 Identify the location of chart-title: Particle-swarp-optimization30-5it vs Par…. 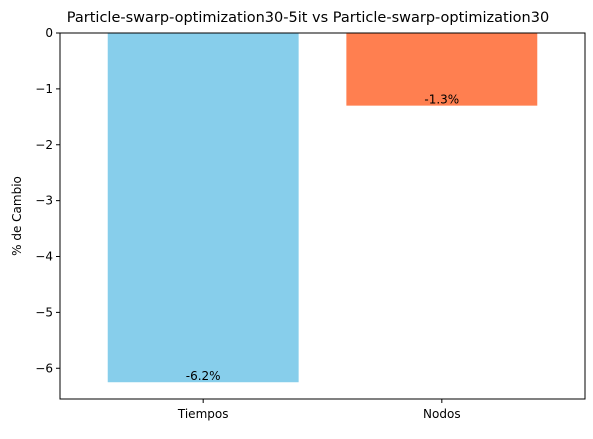
(308, 18).